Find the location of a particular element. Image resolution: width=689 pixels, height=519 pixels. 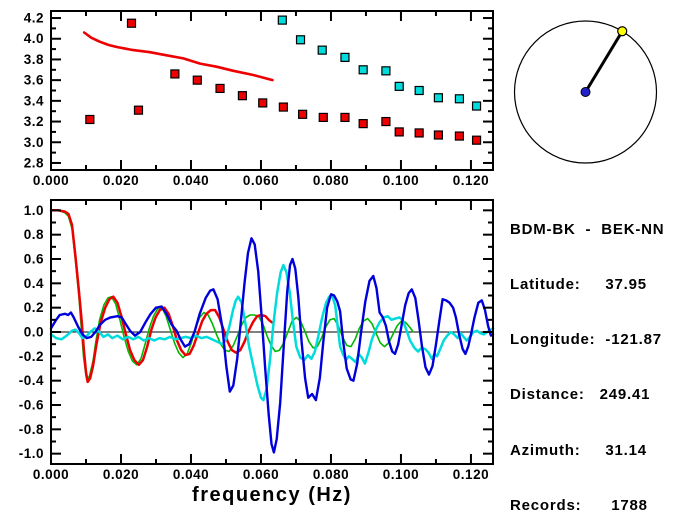

remote-station-dot is located at coordinates (622, 31).